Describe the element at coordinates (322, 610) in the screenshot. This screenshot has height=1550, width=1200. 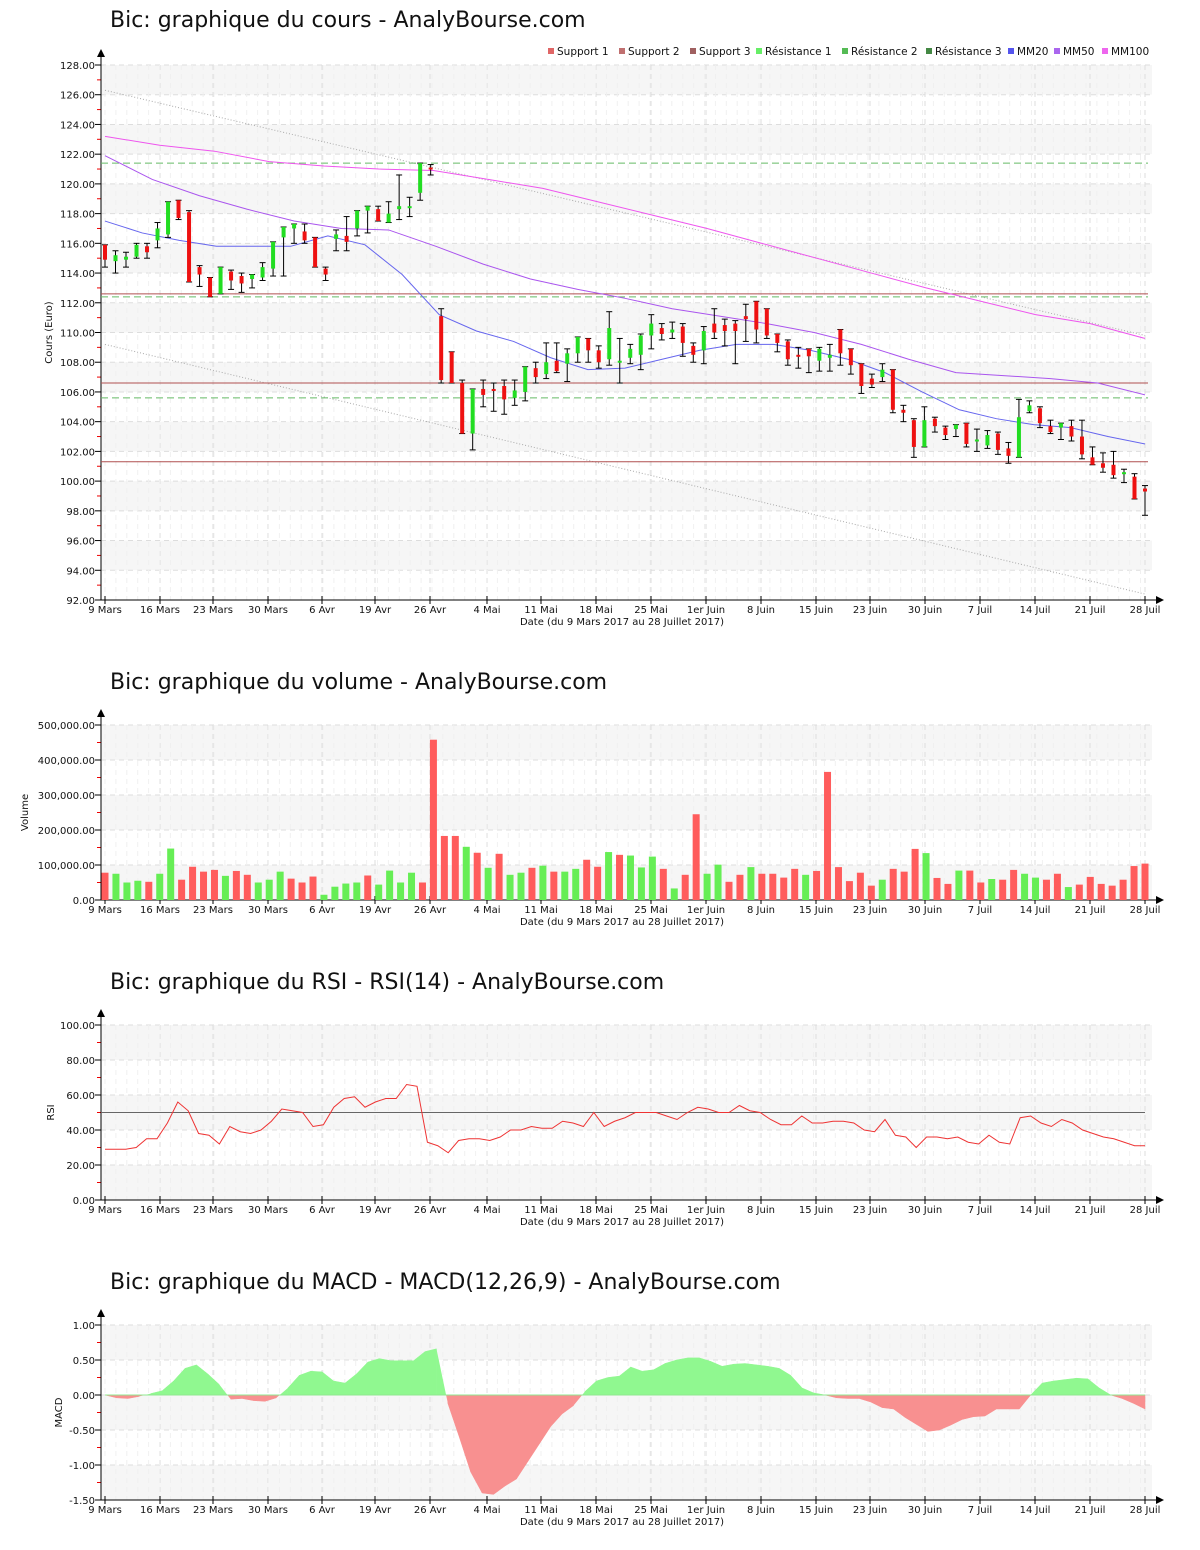
I see `price-xtick-label: 6 Avr` at that location.